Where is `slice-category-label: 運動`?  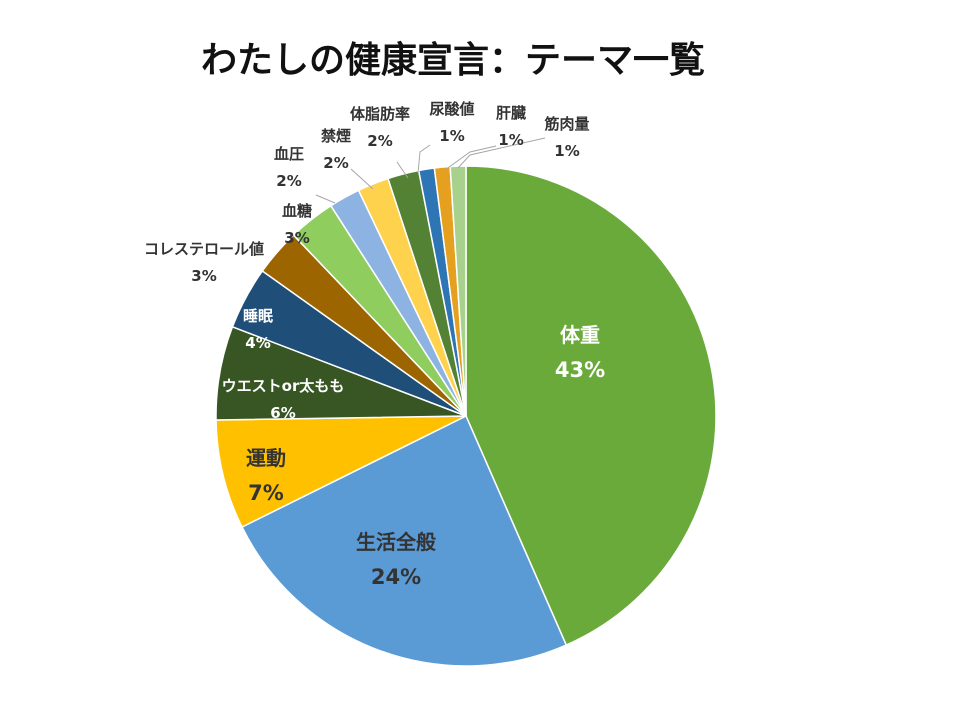 slice-category-label: 運動 is located at coordinates (266, 458).